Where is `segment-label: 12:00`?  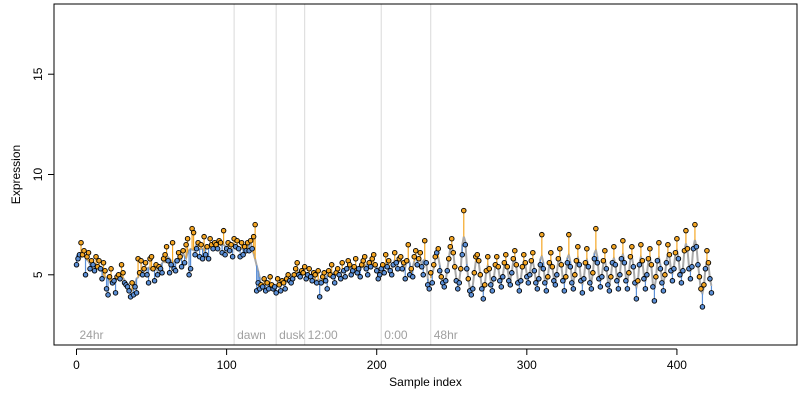 segment-label: 12:00 is located at coordinates (323, 335).